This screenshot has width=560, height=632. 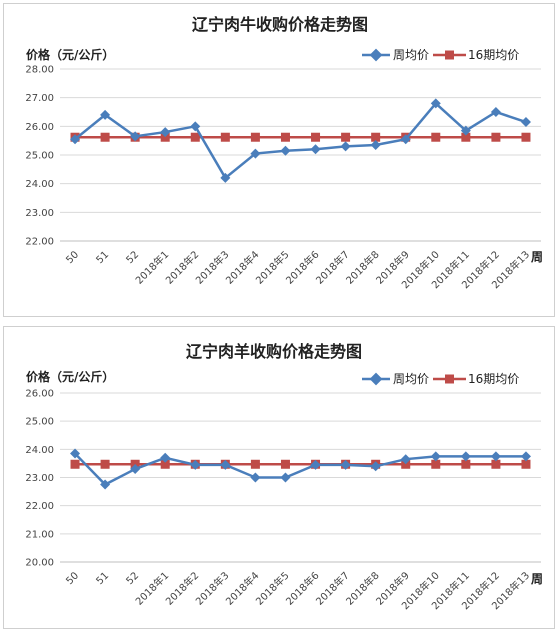 I want to click on y-tick-label: 20.00, so click(x=39, y=563).